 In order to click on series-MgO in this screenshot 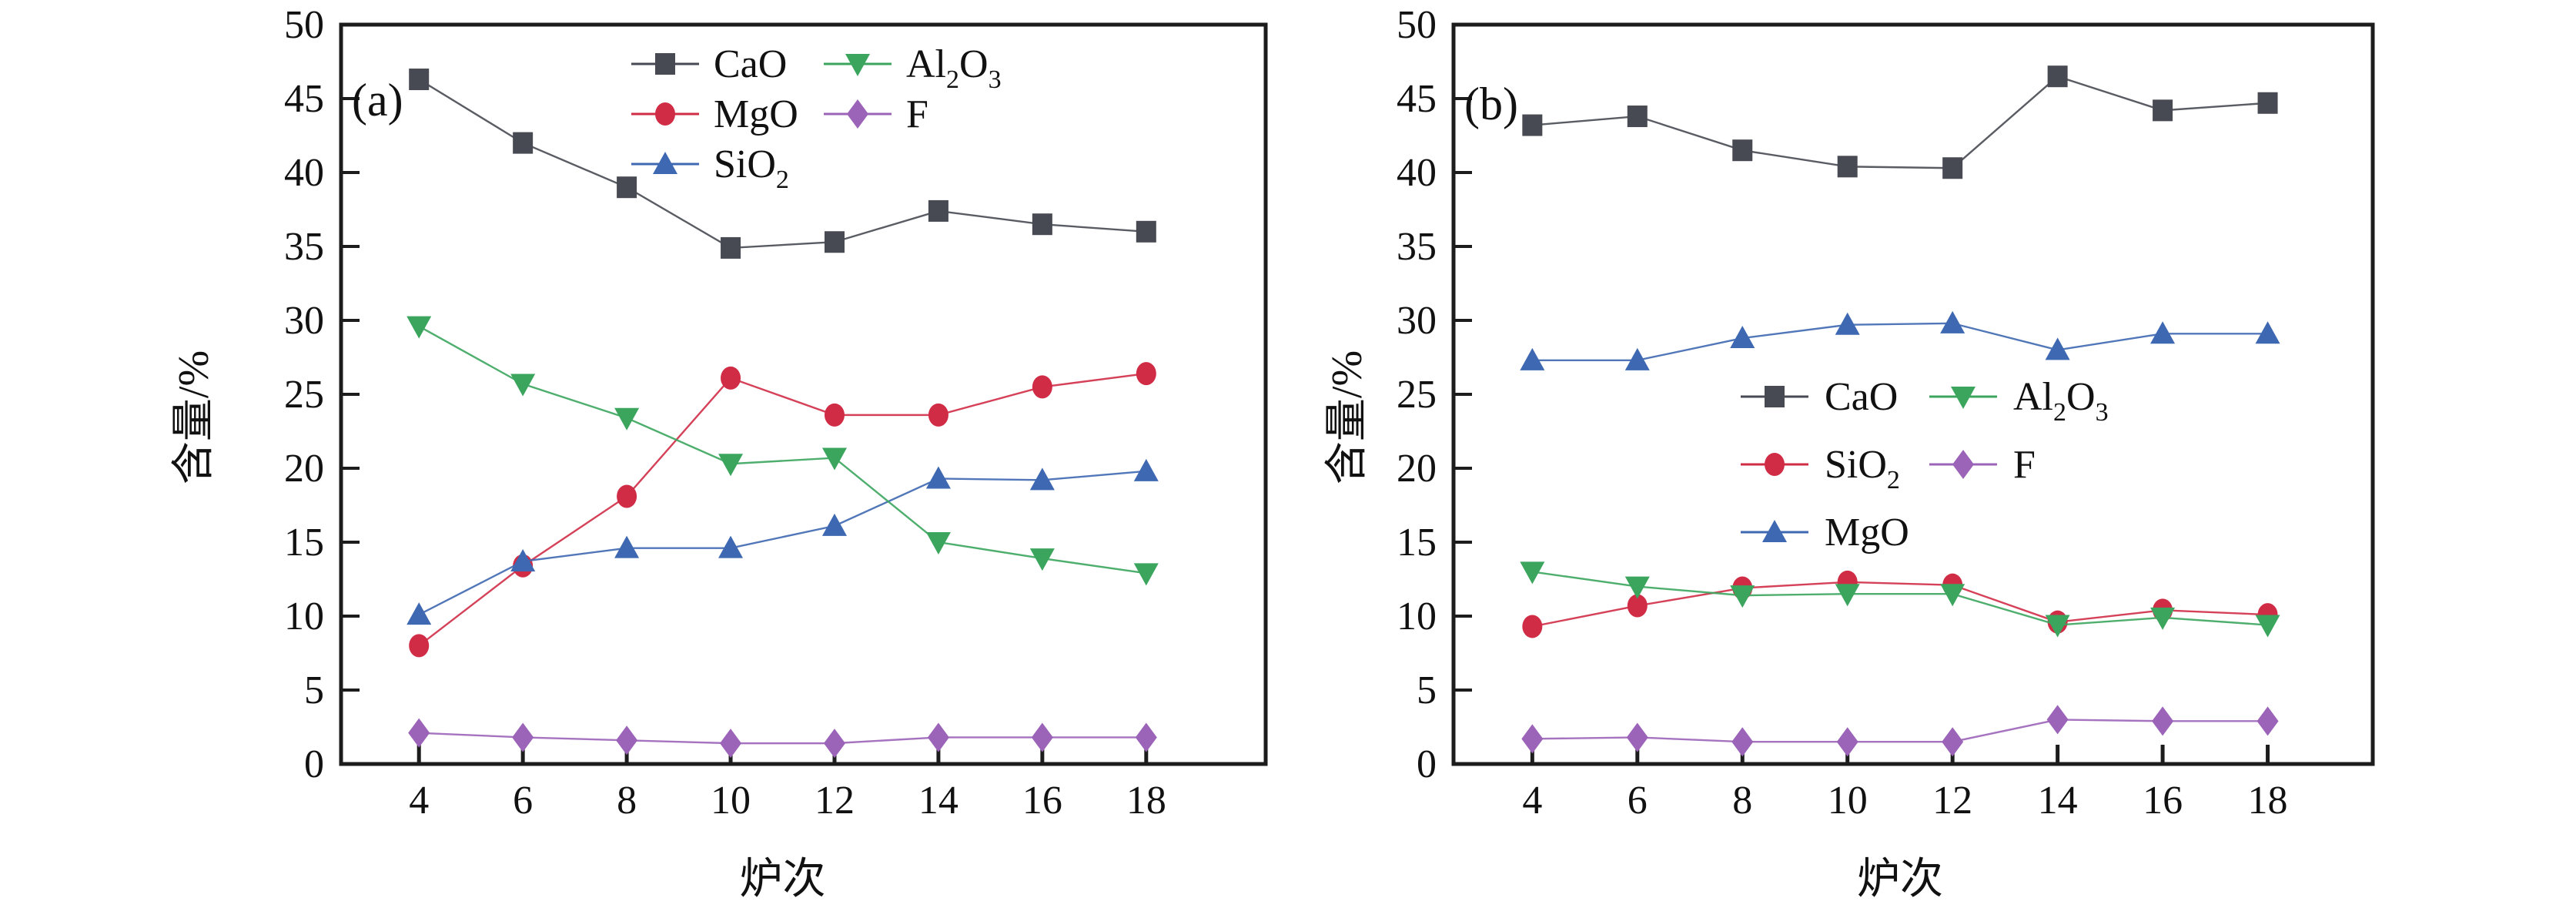, I will do `click(1900, 340)`.